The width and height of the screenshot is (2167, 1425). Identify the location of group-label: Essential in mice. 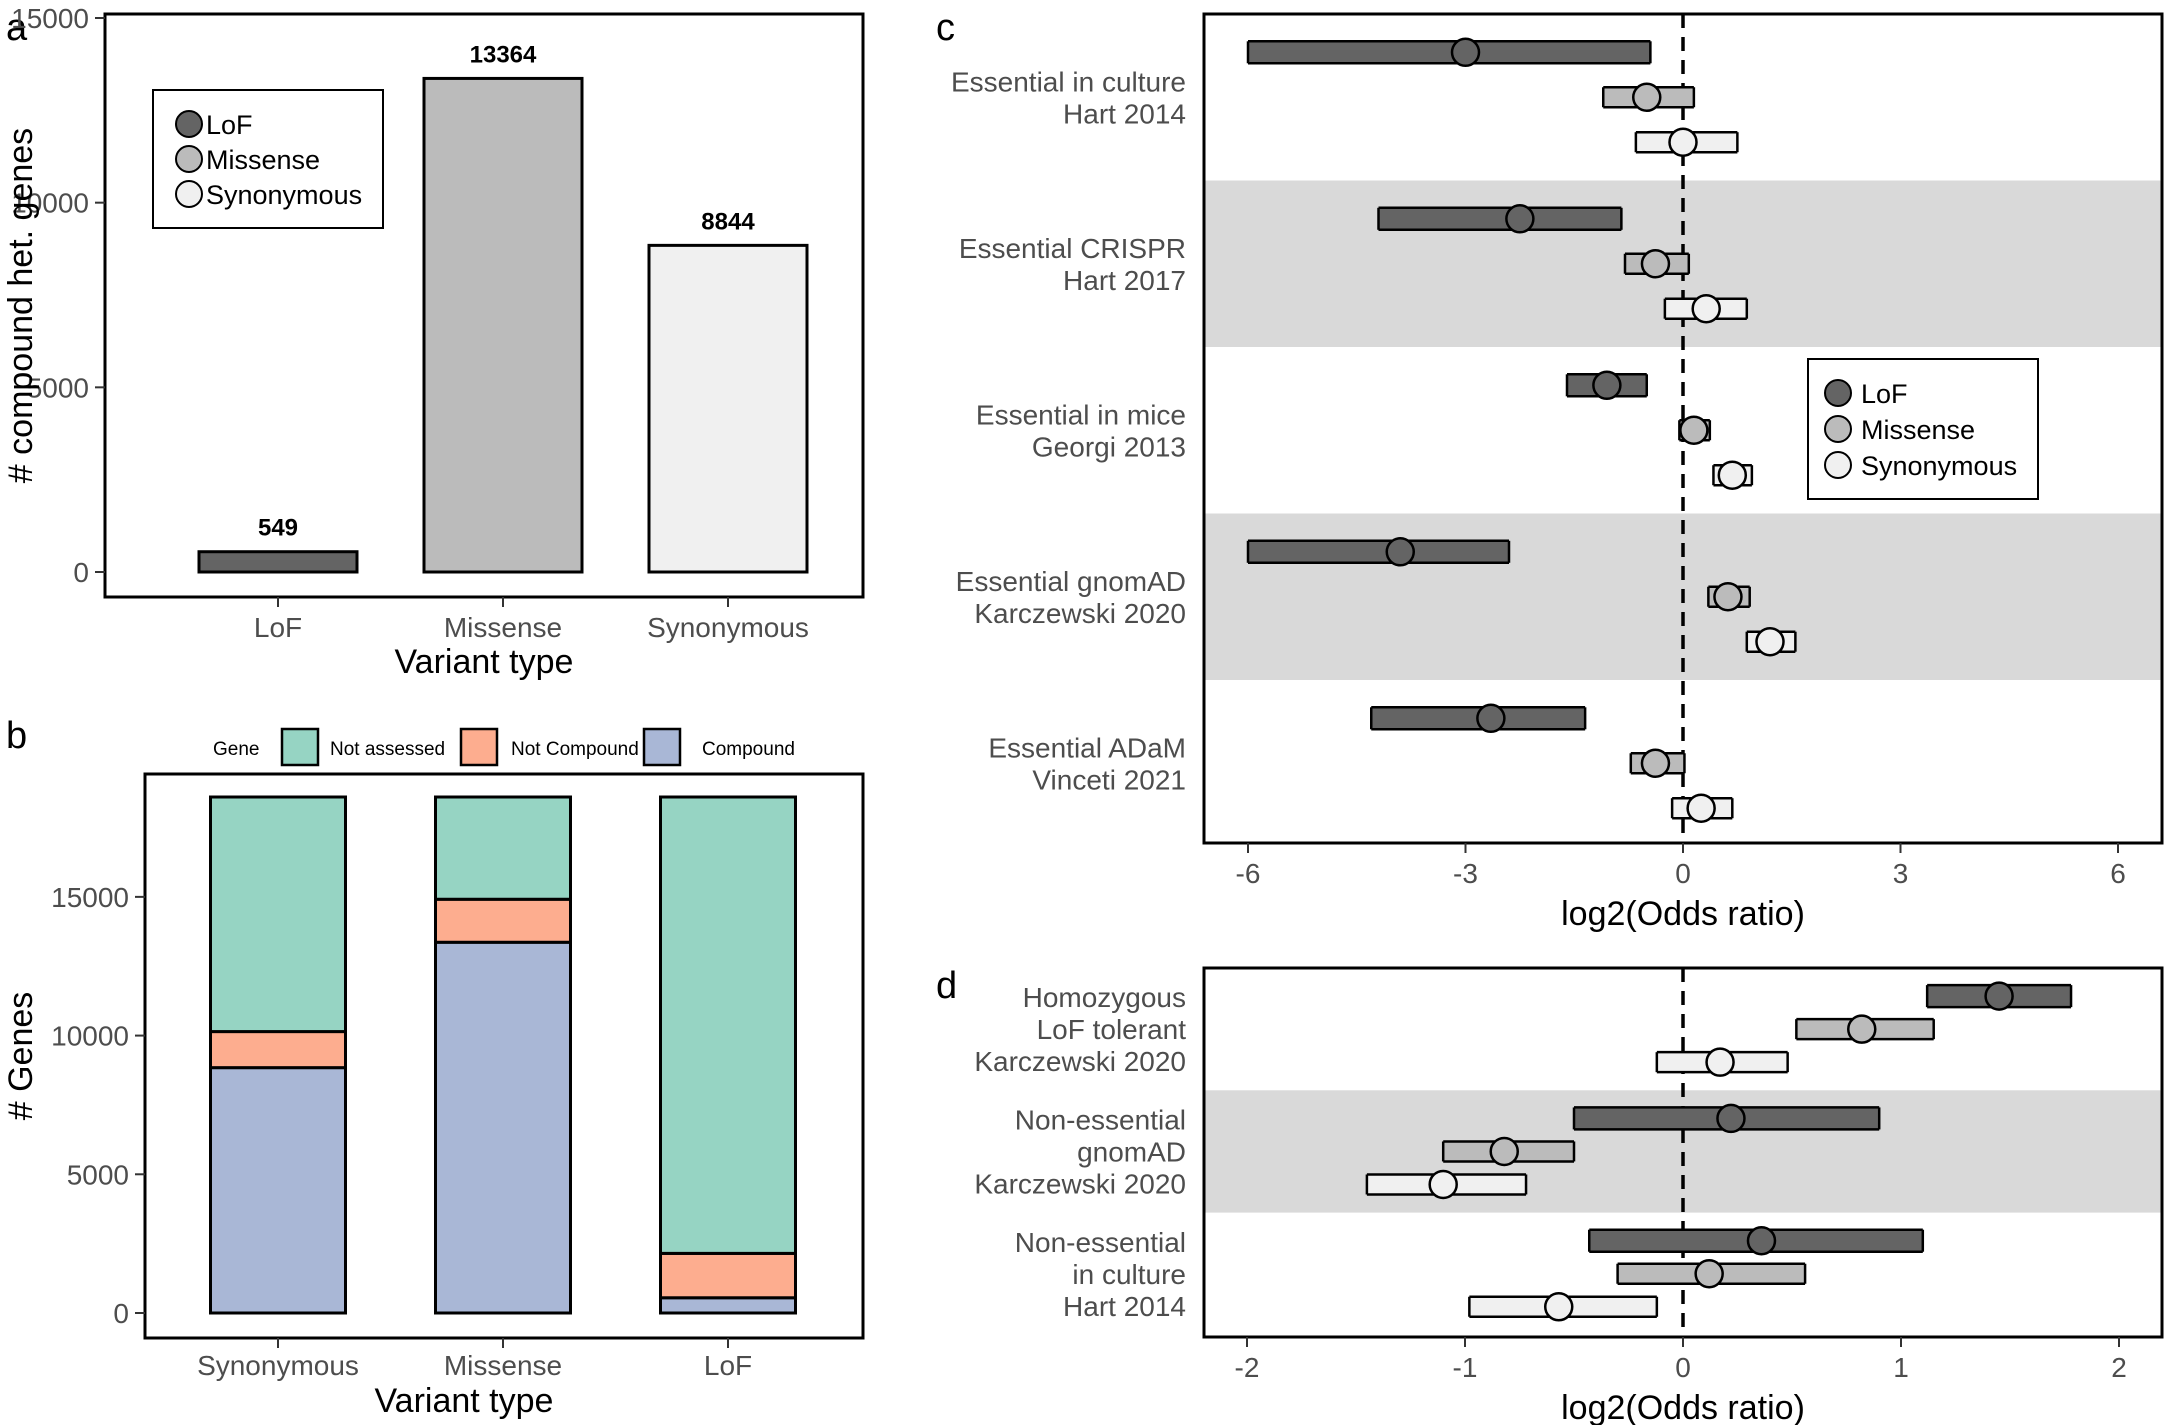
(1081, 414).